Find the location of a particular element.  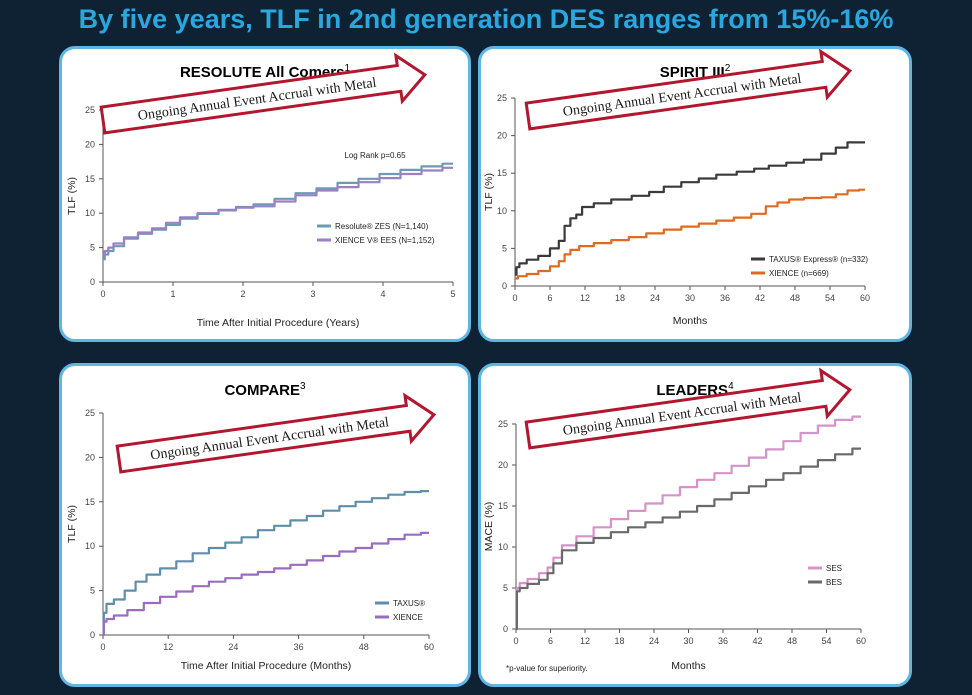

legend-label: Resolute® ZES (N=1,140) is located at coordinates (382, 226).